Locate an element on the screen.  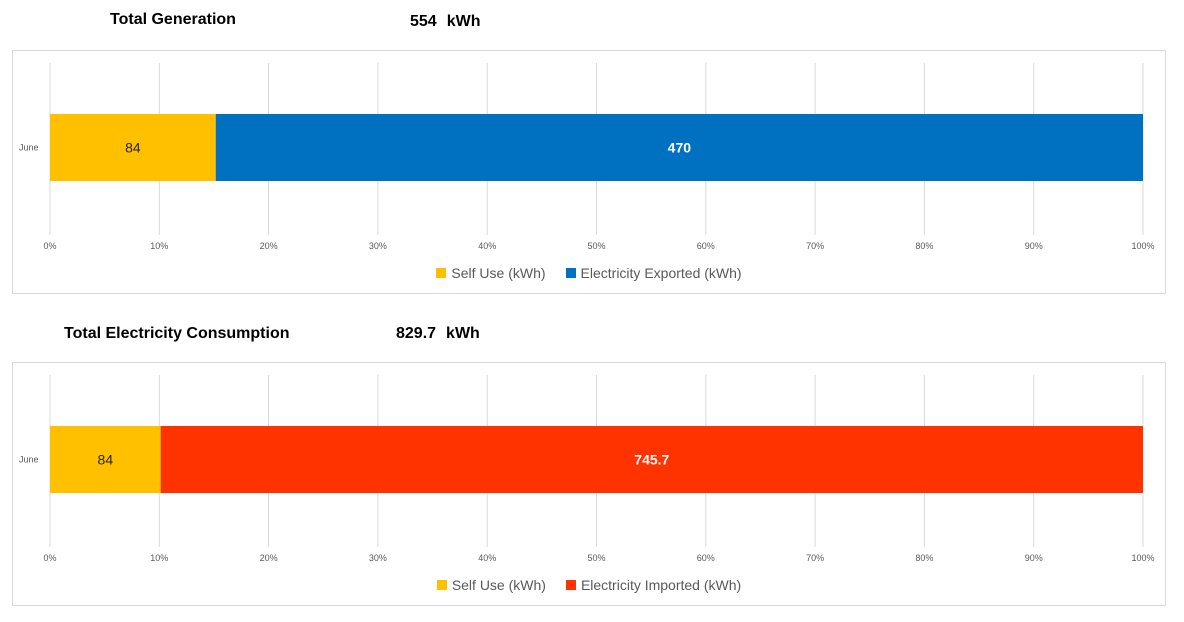
generation-title: Total Generation is located at coordinates (173, 19).